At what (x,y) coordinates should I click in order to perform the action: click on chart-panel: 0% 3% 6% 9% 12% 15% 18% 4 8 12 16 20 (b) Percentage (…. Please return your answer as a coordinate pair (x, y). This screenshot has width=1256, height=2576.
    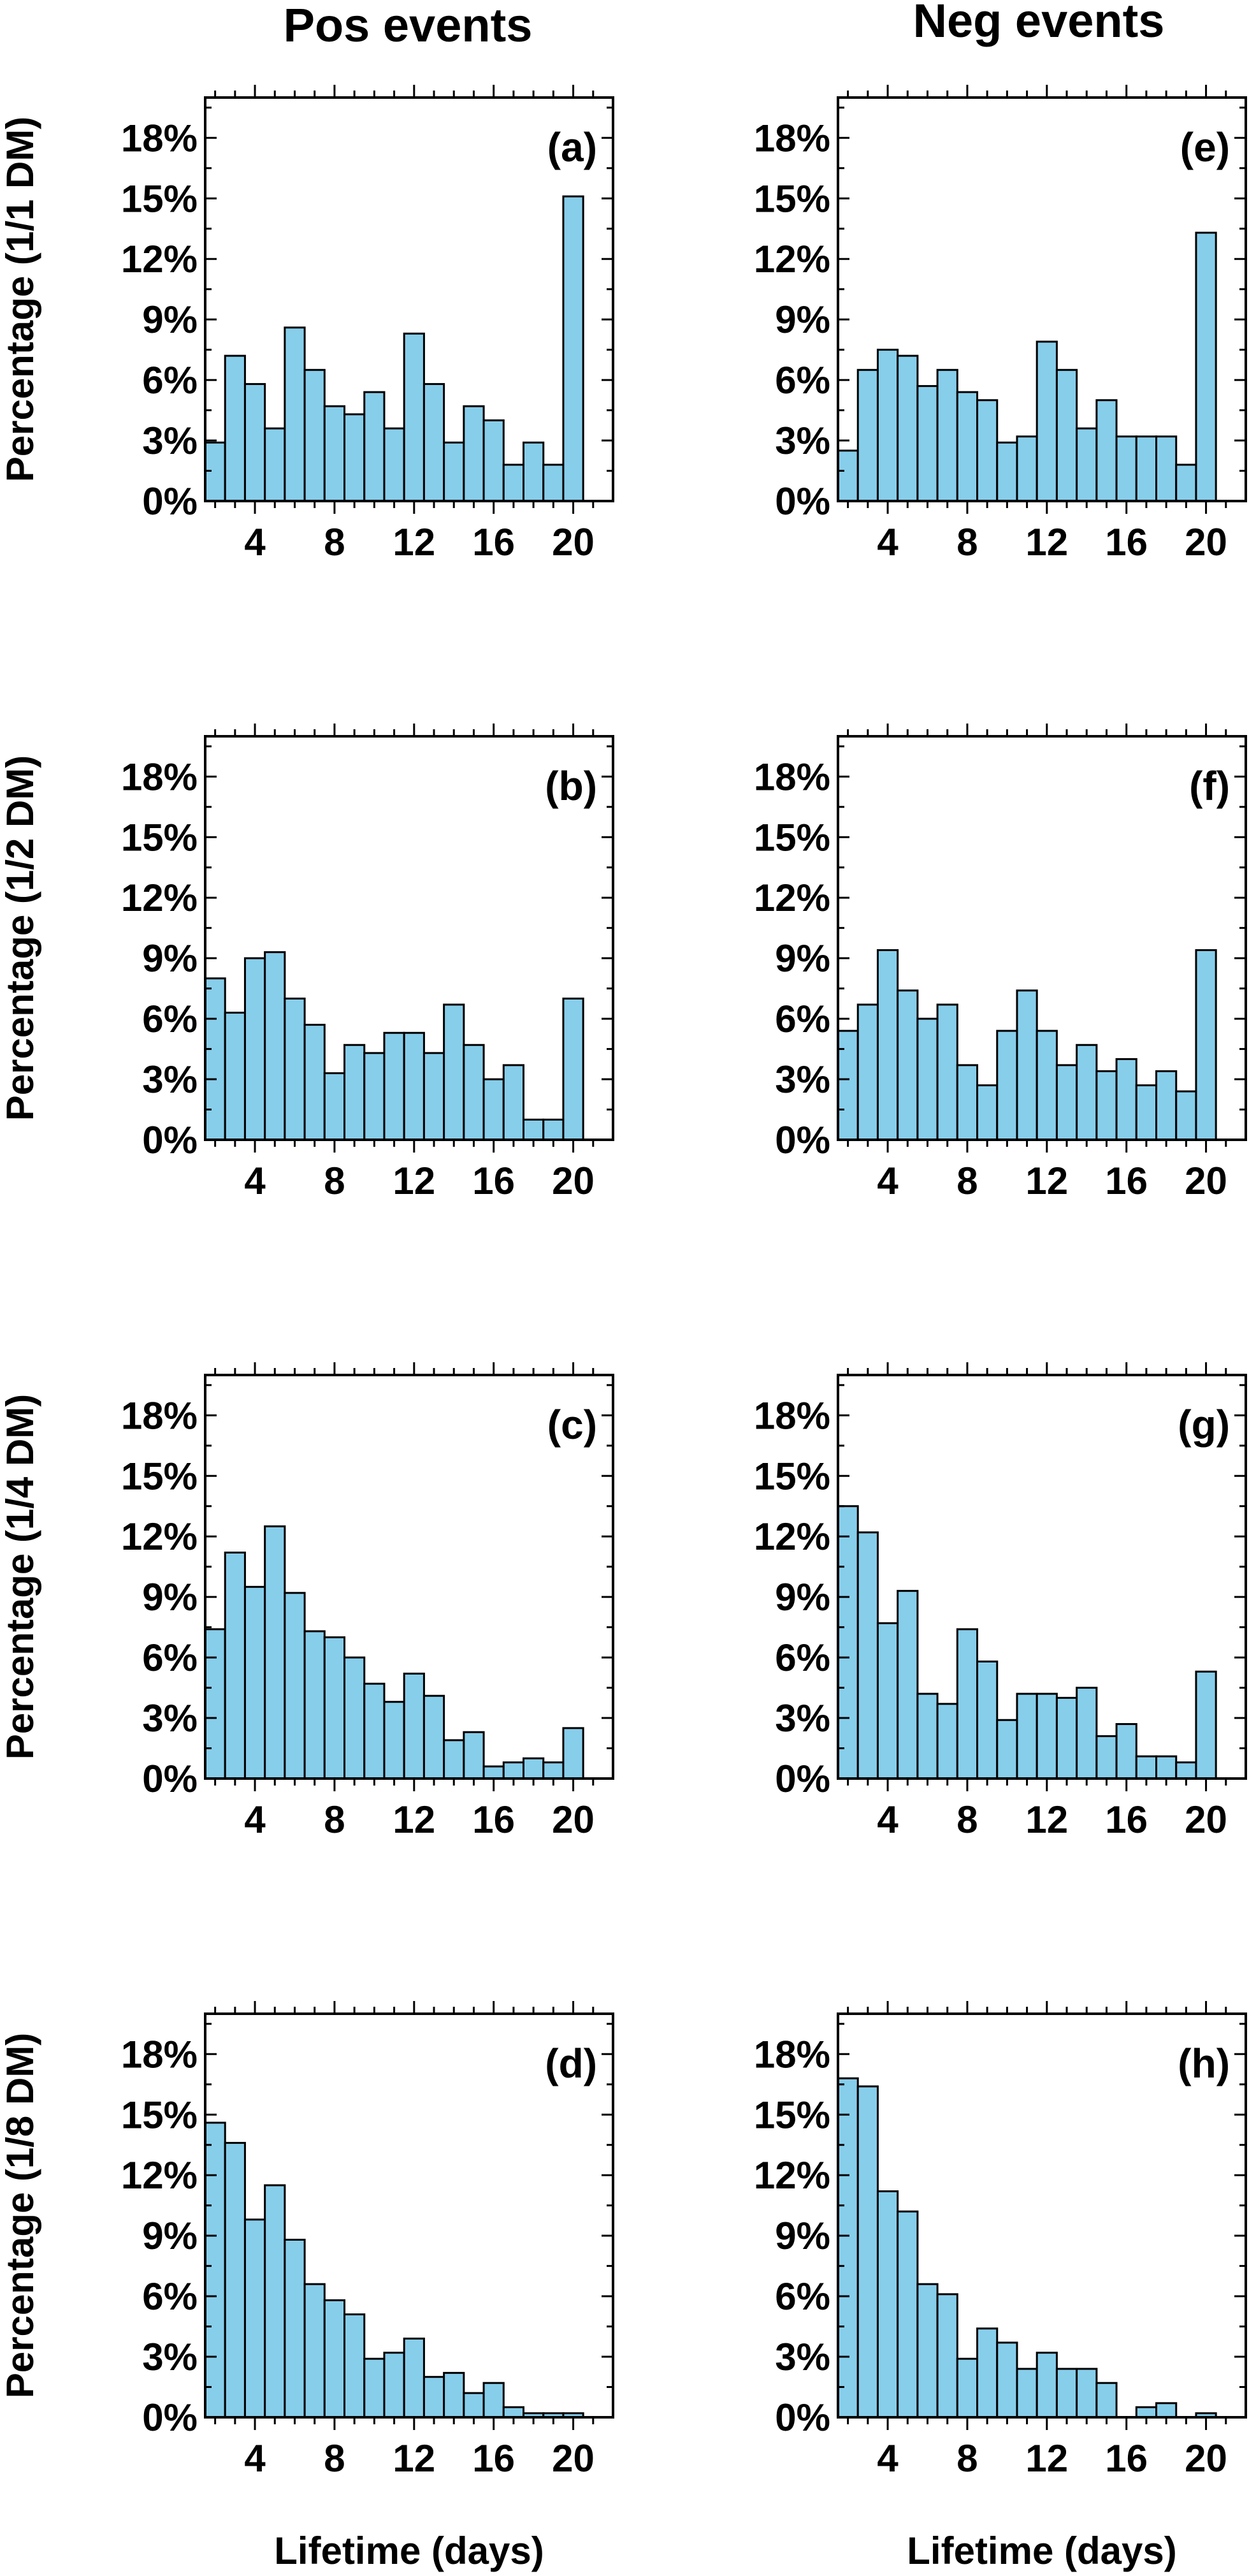
    Looking at the image, I should click on (307, 963).